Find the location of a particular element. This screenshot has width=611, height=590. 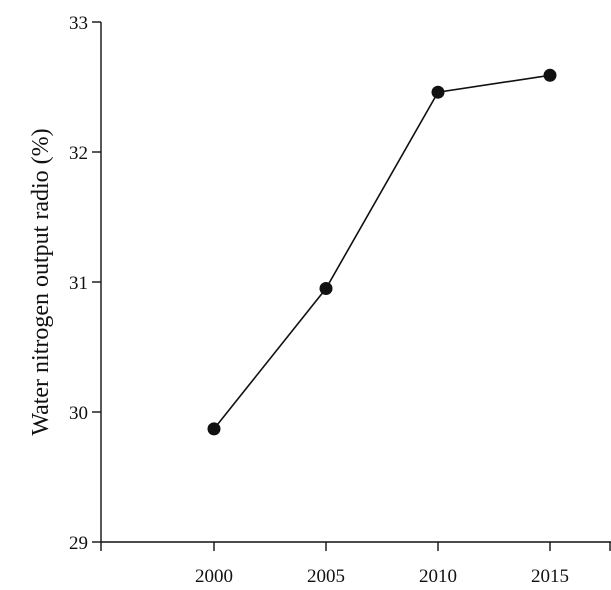

x-tick-label: 2015 is located at coordinates (550, 576).